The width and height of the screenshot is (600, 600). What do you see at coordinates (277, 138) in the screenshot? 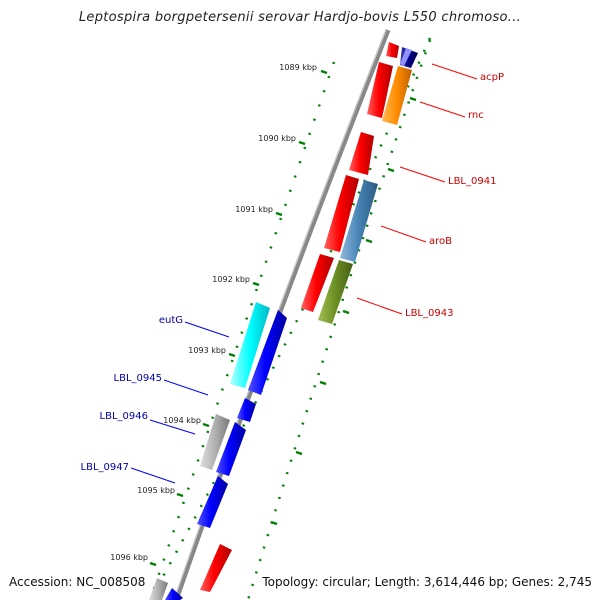
I see `tick-label-1090: 1090 kbp` at bounding box center [277, 138].